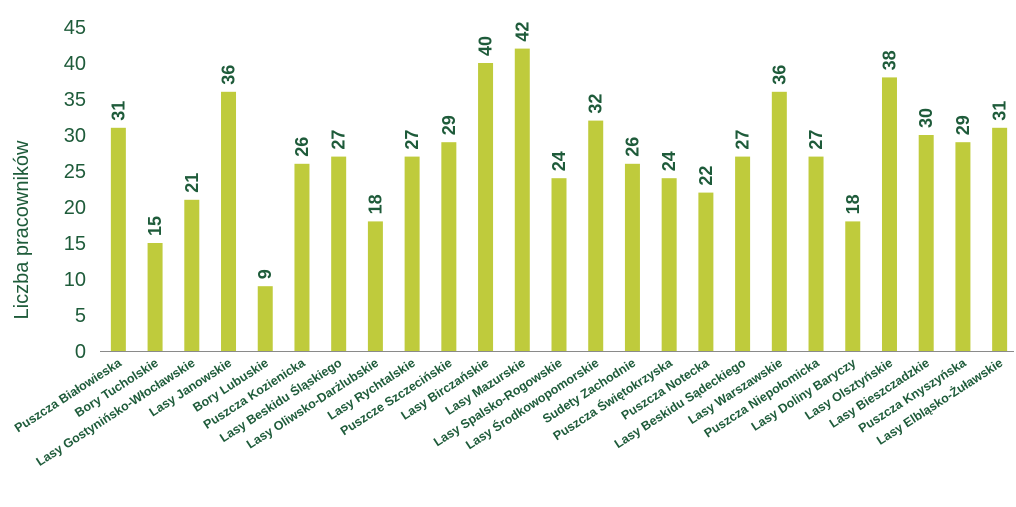 Image resolution: width=1016 pixels, height=507 pixels. Describe the element at coordinates (889, 60) in the screenshot. I see `data-label: 38` at that location.